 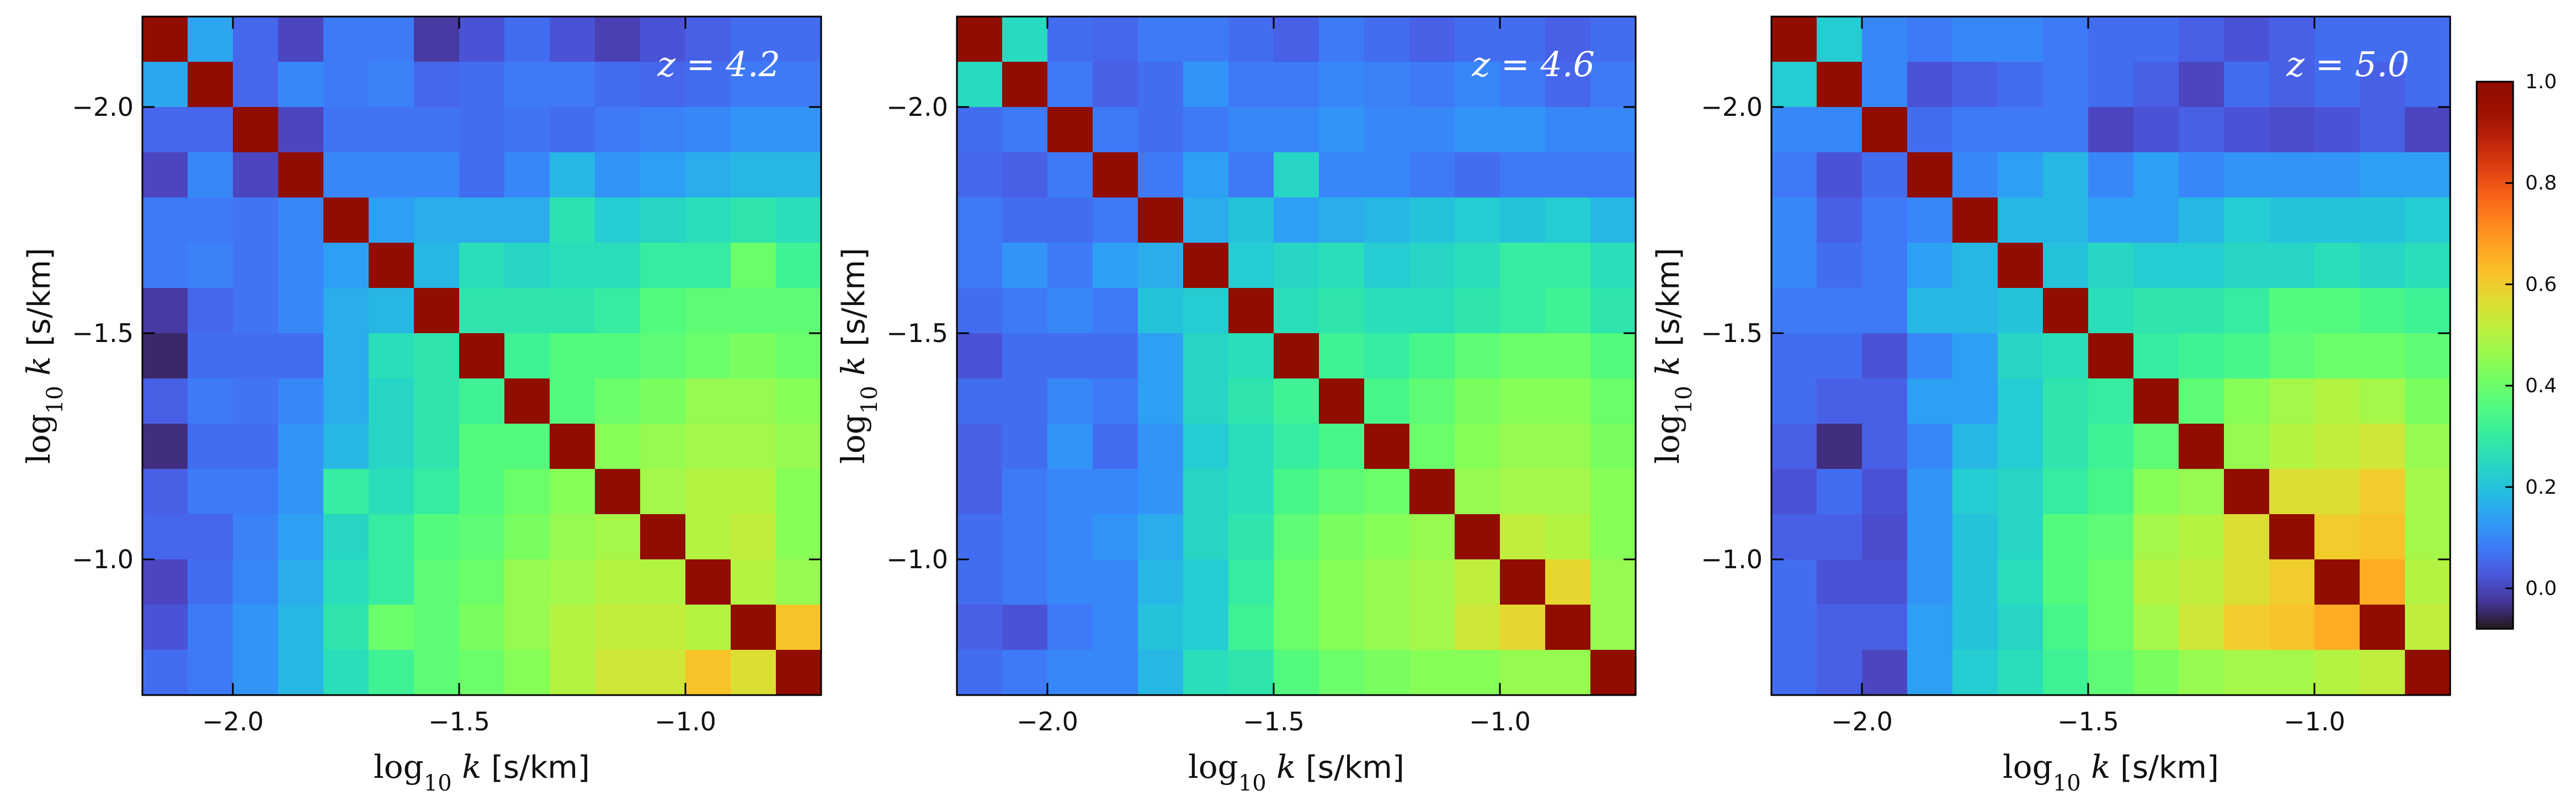 I want to click on y-tick-label: −1.5, so click(x=1732, y=333).